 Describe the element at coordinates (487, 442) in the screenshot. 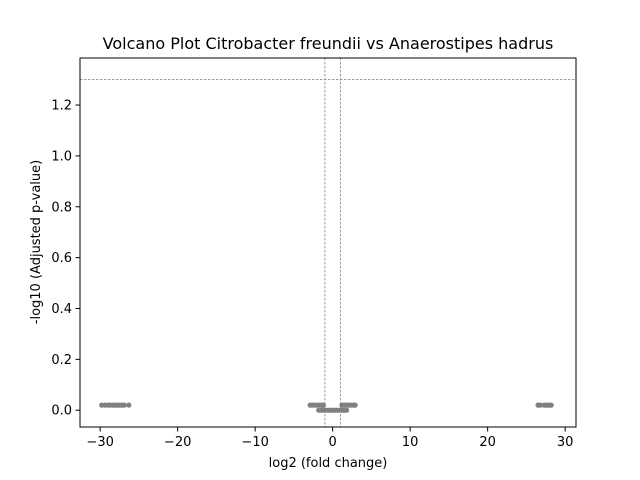

I see `x-tick-label: 20` at that location.